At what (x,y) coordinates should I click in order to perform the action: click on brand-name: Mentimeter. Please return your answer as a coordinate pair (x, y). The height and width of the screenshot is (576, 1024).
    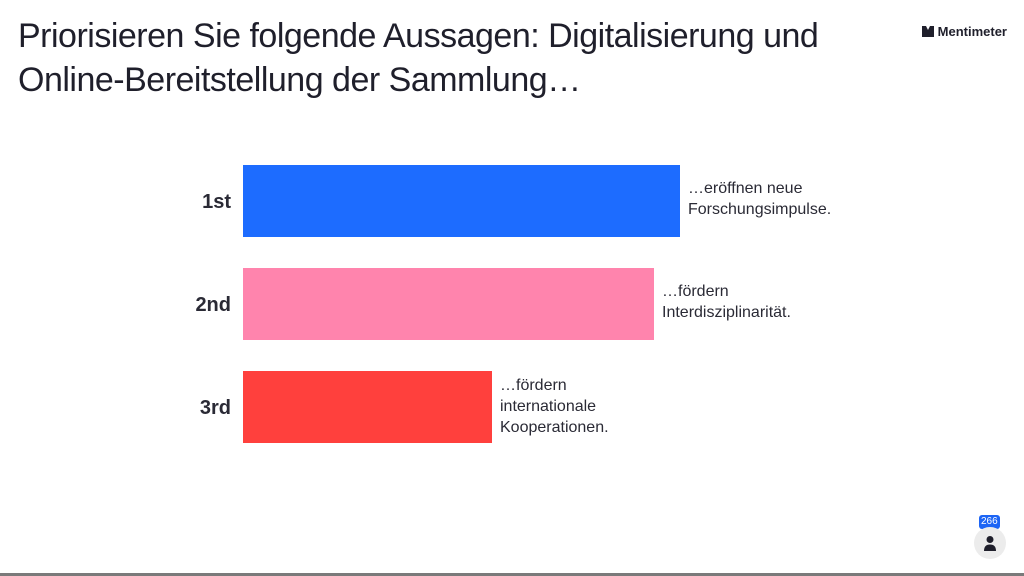
    Looking at the image, I should click on (972, 31).